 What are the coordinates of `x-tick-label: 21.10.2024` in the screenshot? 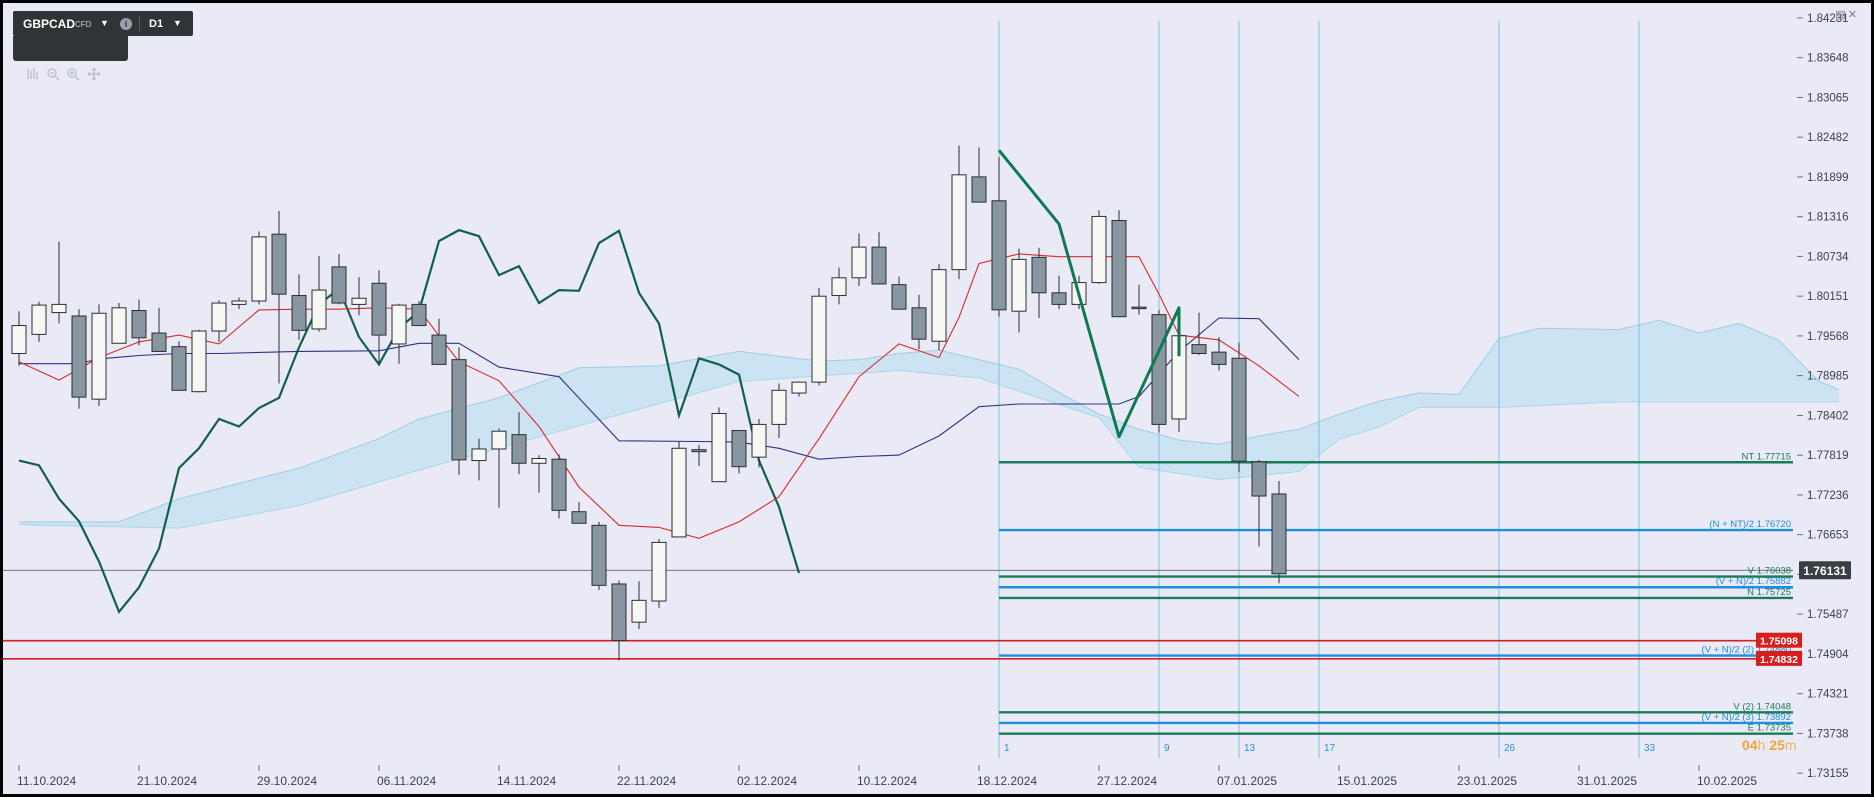 It's located at (167, 781).